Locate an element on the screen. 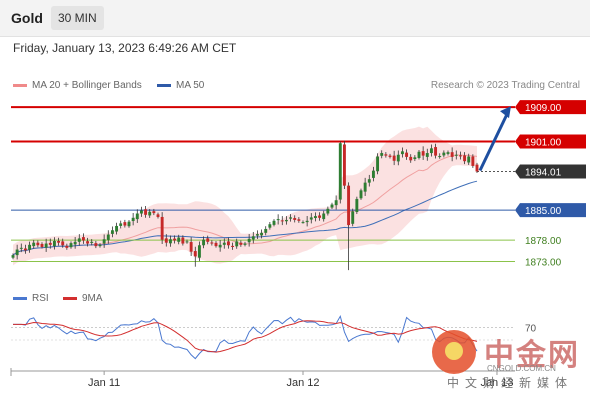  level-tag-1901.00: 1901.00 is located at coordinates (550, 141).